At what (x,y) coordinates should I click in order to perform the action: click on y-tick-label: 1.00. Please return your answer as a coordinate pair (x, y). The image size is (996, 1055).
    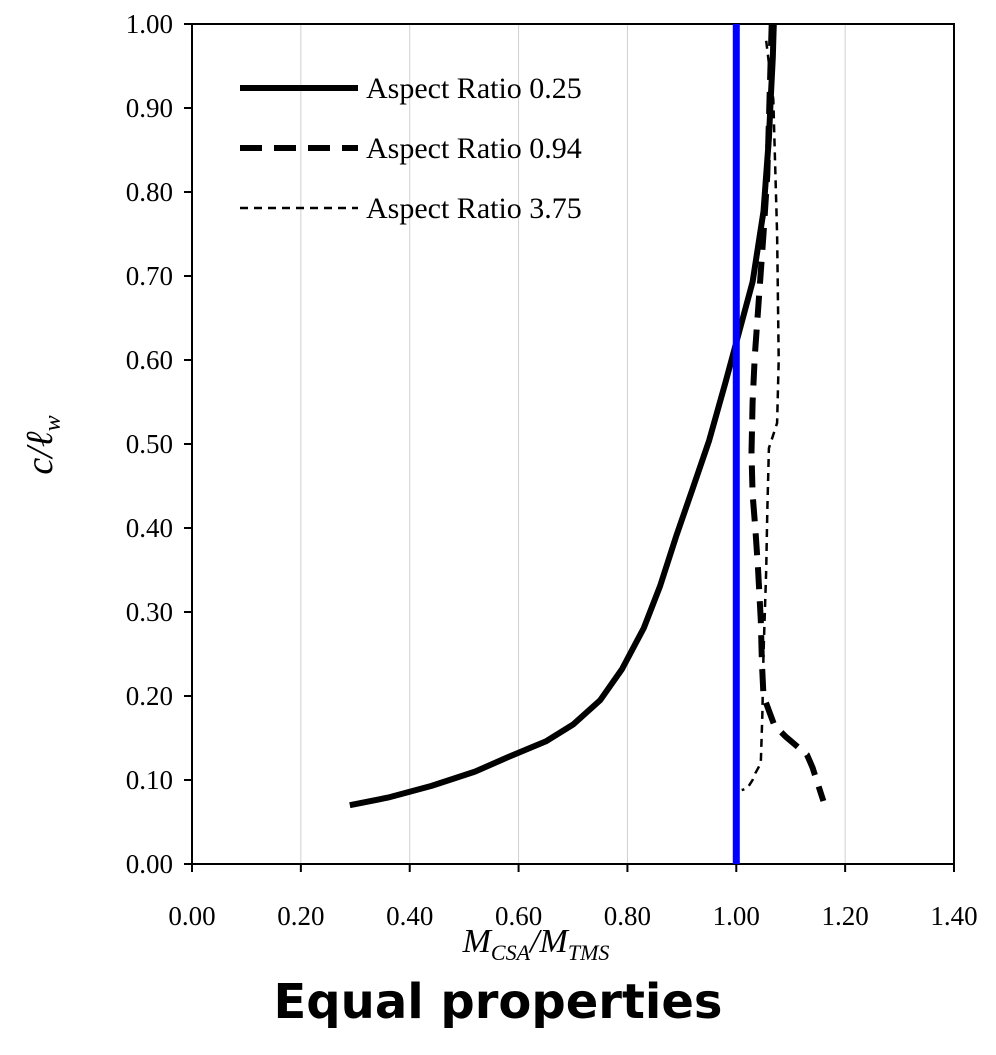
    Looking at the image, I should click on (149, 24).